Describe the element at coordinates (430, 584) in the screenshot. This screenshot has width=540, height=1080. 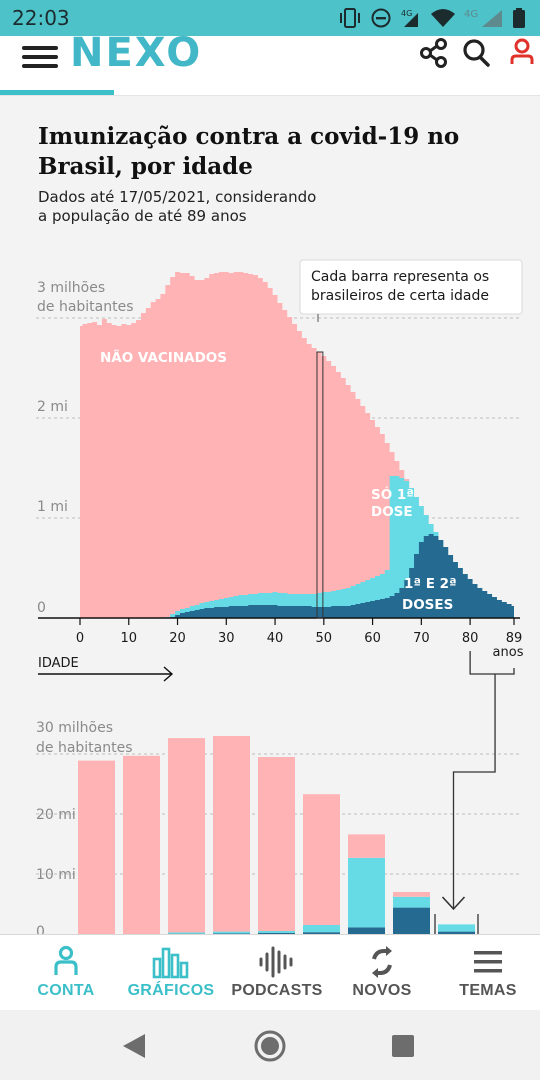
I see `area-label-duas-doses: 1ª E 2ª` at that location.